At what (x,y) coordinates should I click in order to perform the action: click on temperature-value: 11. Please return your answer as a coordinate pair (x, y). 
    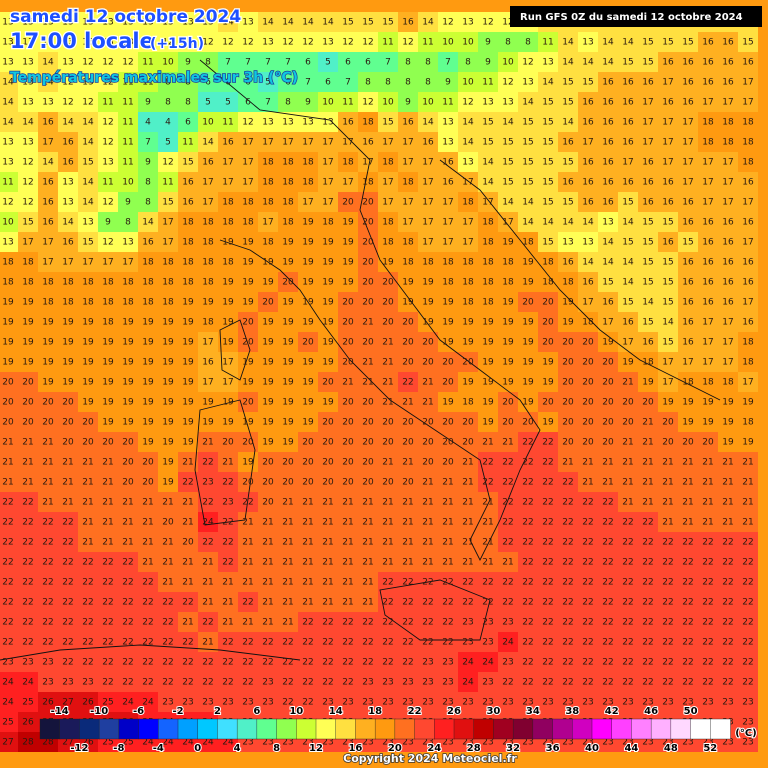
    Looking at the image, I should click on (7, 183).